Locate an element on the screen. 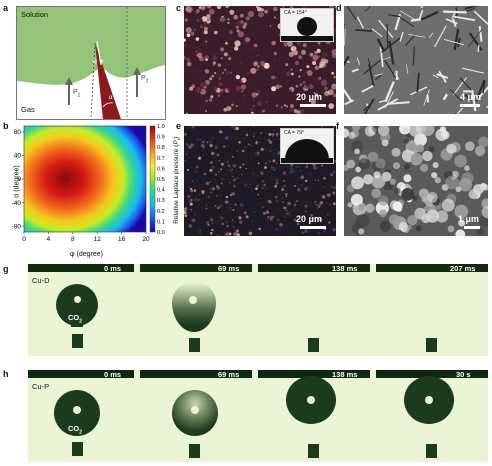  panel-label-g: g is located at coordinates (6, 269).